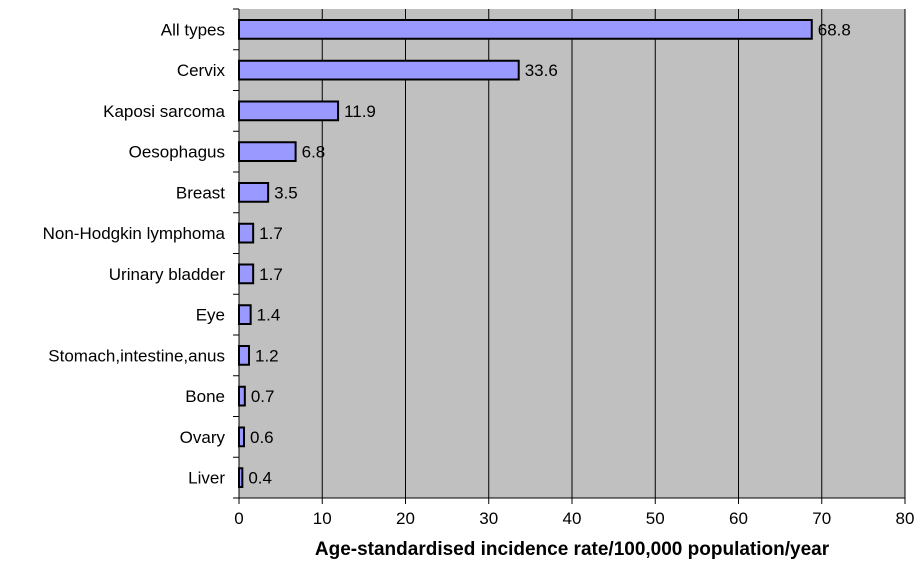  I want to click on x-tick-label: 60, so click(738, 518).